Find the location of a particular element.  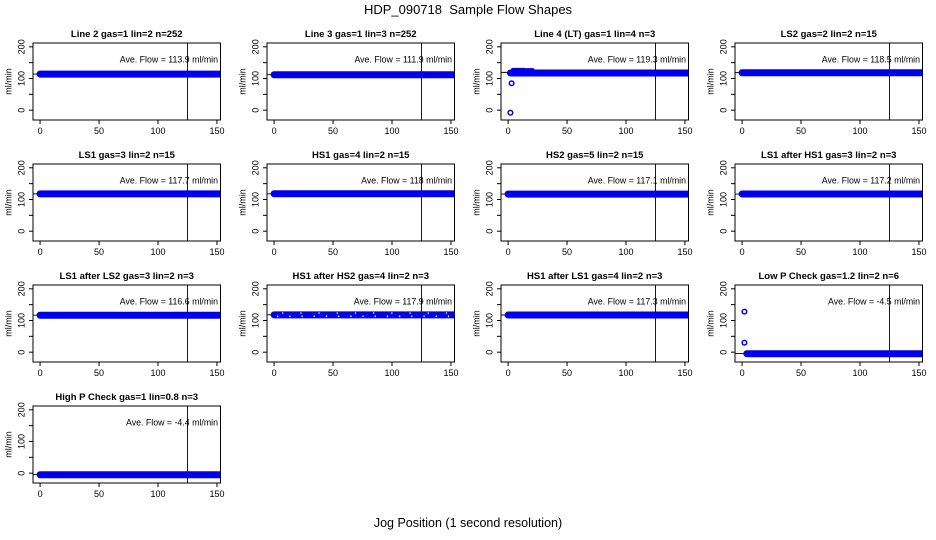

subplot-title: LS1 after LS2 gas=3 lin=2 n=3 is located at coordinates (127, 276).